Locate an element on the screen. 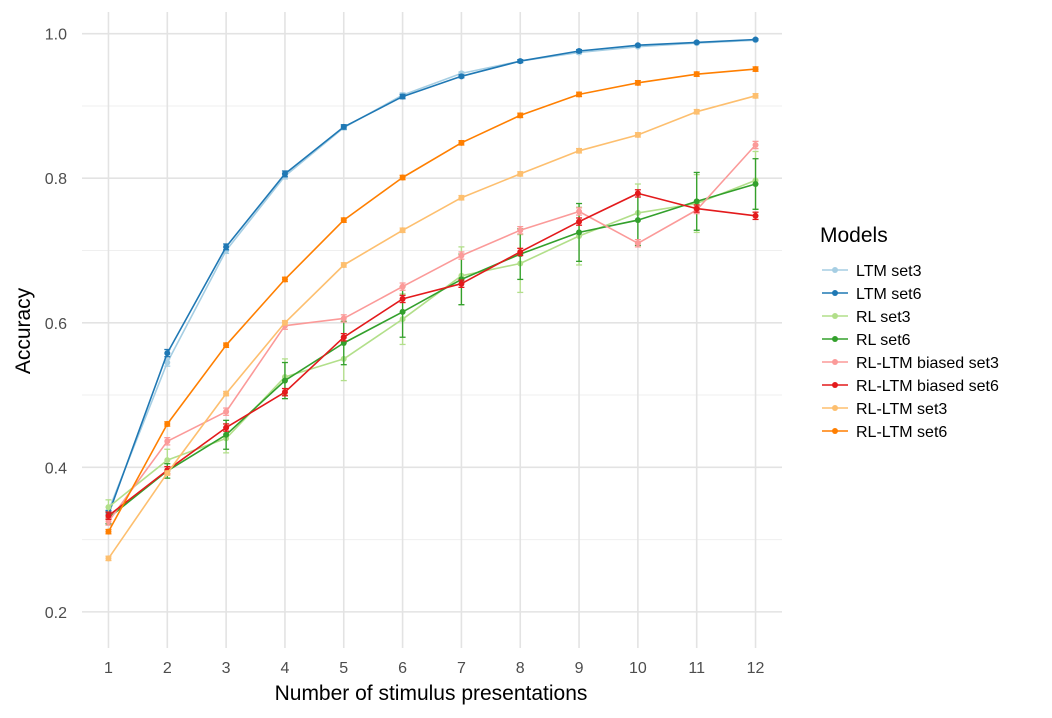 This screenshot has height=718, width=1052. legend-item: RL-LTM biased set3 is located at coordinates (910, 363).